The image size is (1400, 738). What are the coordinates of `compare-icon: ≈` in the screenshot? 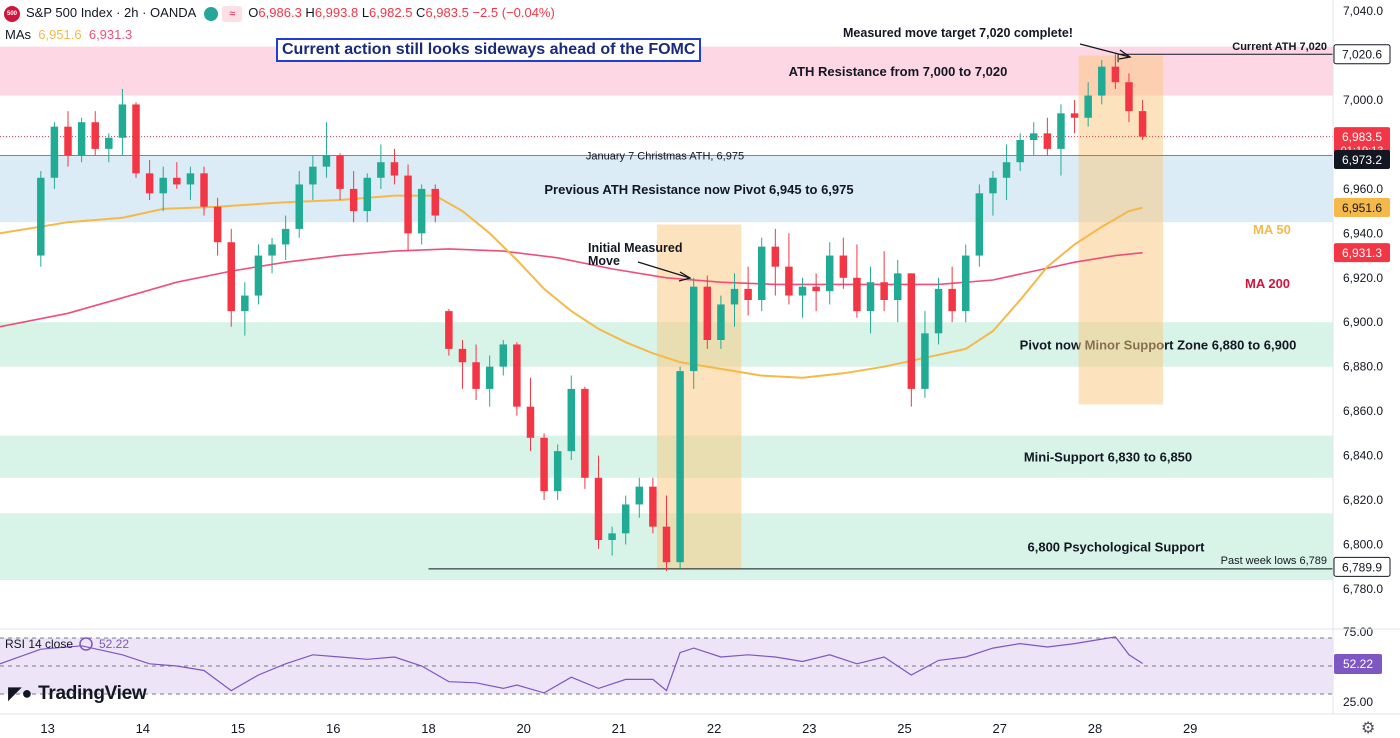 It's located at (232, 13).